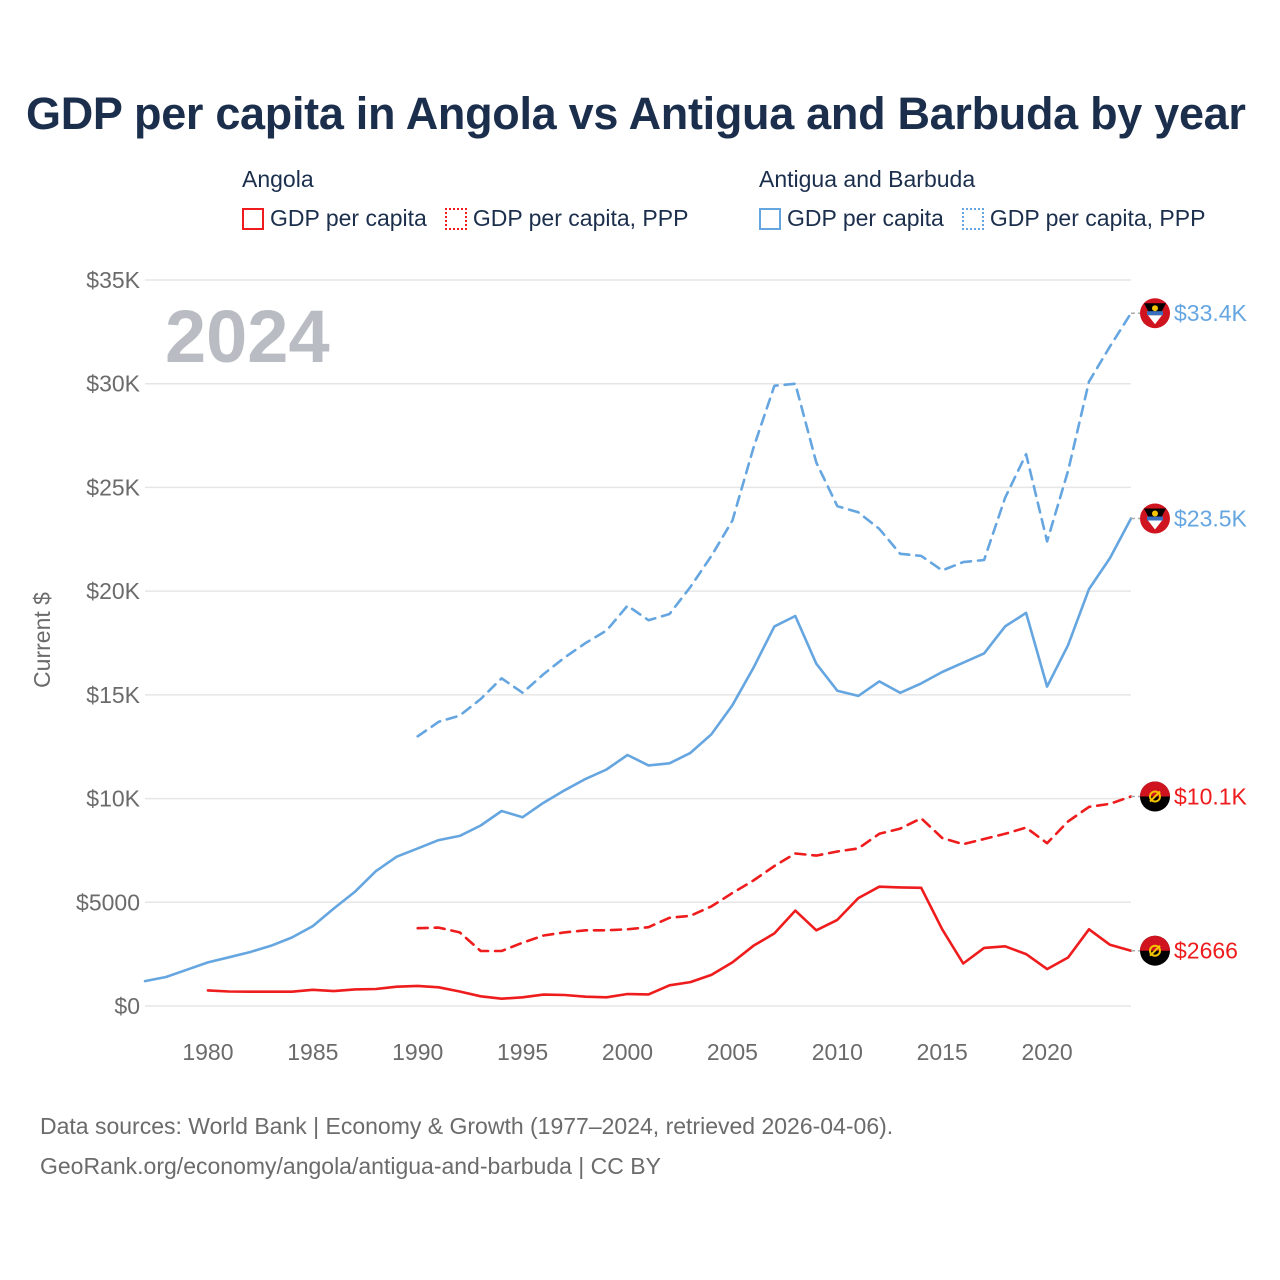 The height and width of the screenshot is (1280, 1280). I want to click on x-tick-label: 2010, so click(837, 1052).